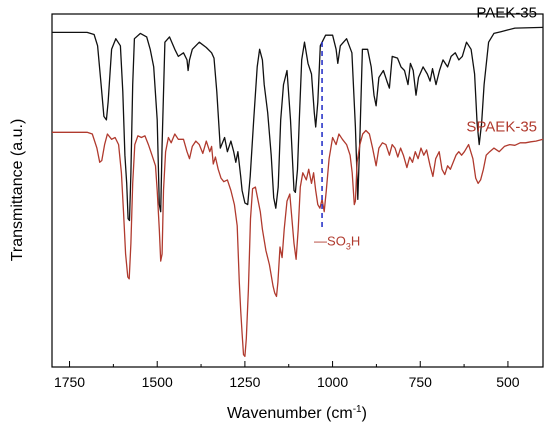 The width and height of the screenshot is (550, 434). Describe the element at coordinates (332, 382) in the screenshot. I see `x-tick-label: 1000` at that location.